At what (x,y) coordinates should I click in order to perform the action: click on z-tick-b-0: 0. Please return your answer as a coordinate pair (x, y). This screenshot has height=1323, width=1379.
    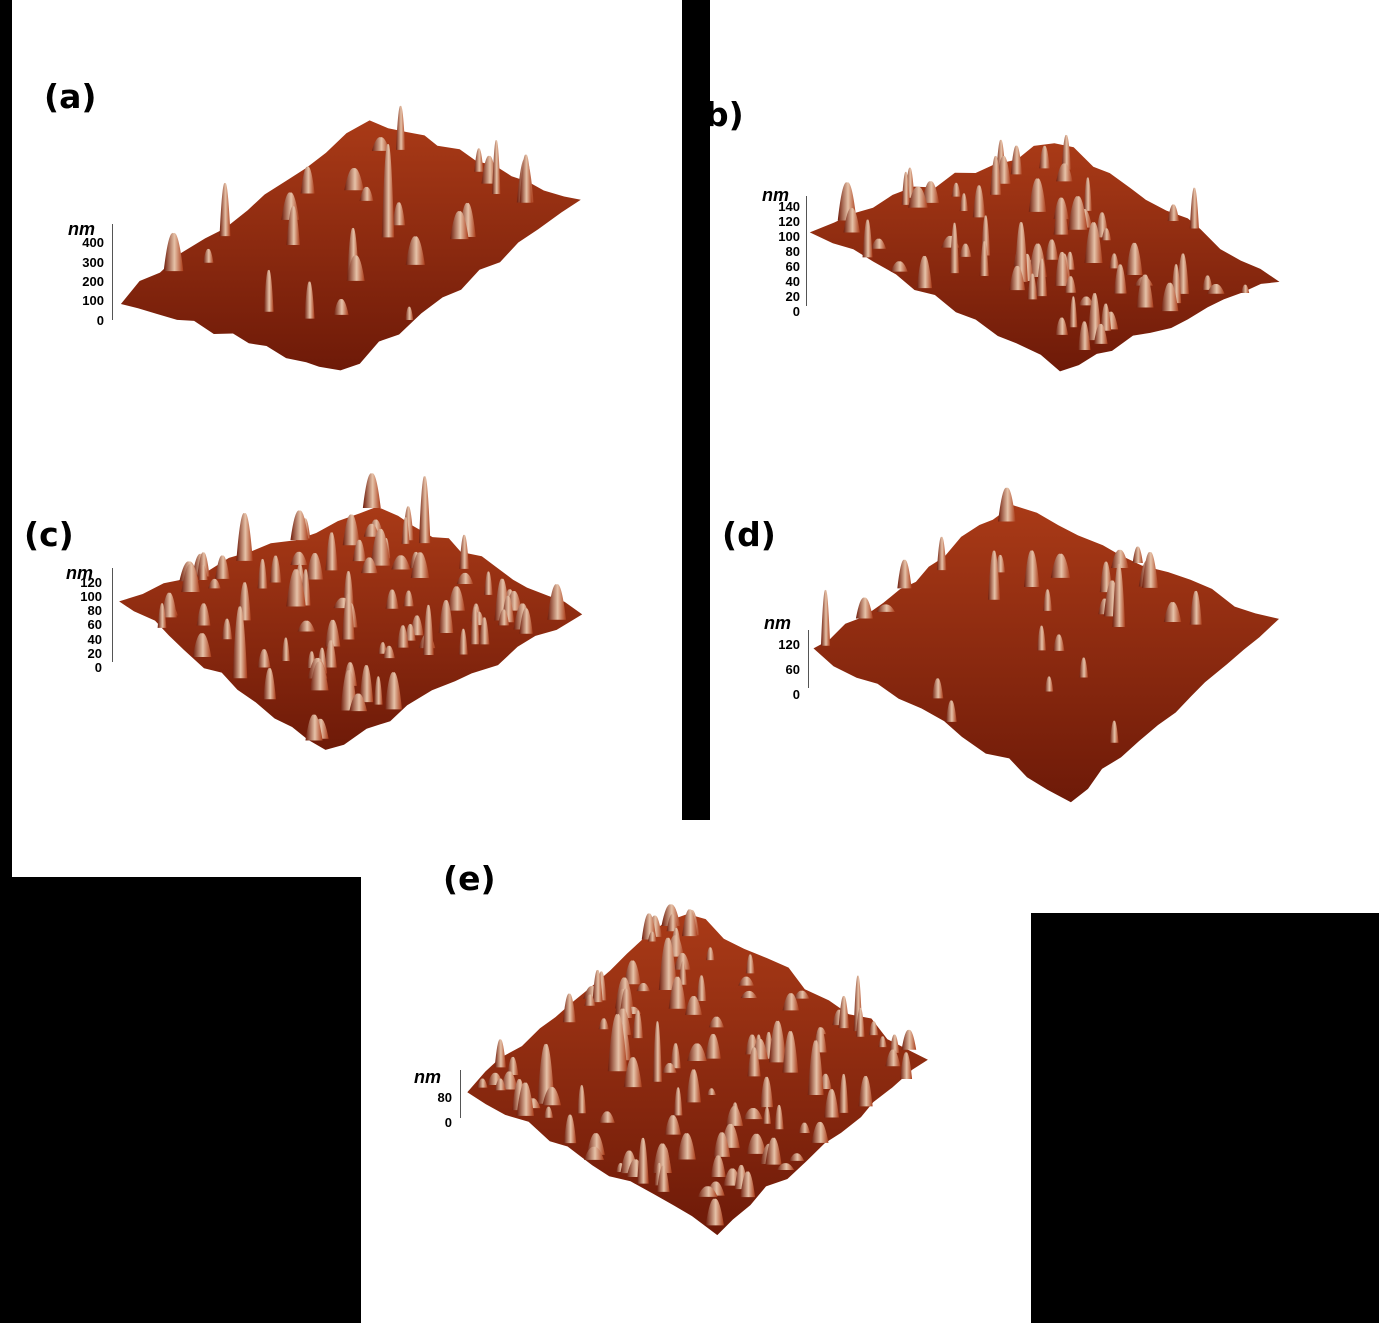
    Looking at the image, I should click on (796, 311).